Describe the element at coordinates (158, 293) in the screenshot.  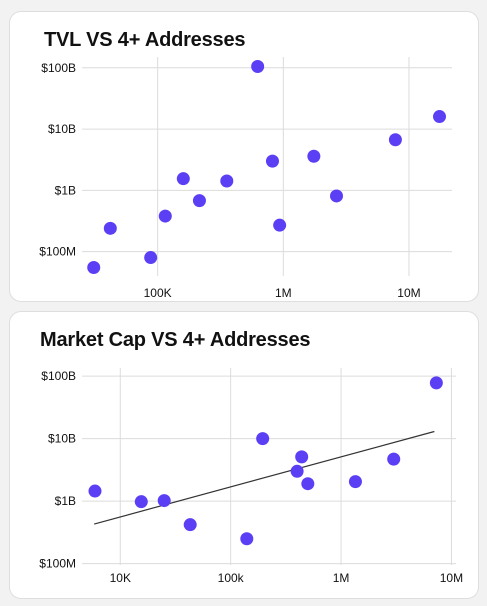
I see `x-tick-label: 100K` at that location.